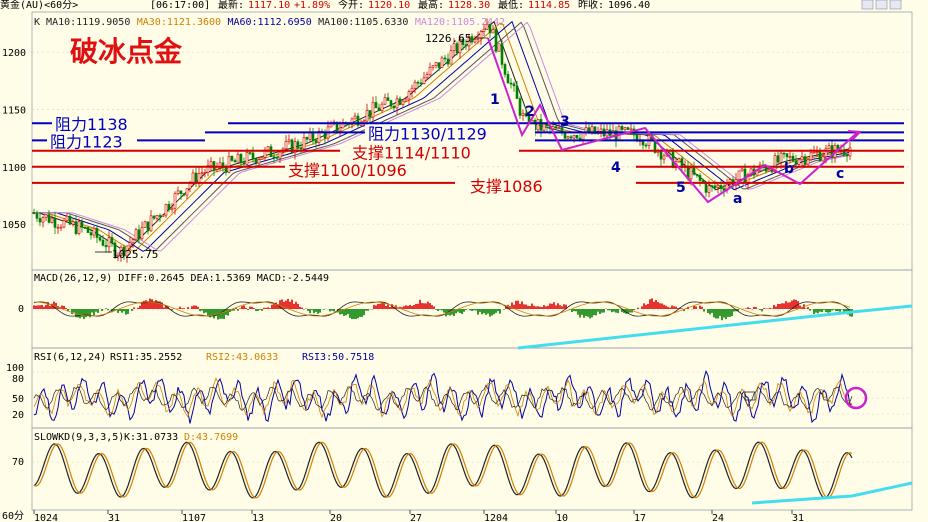 This screenshot has height=522, width=928. Describe the element at coordinates (91, 124) in the screenshot. I see `level-label: 阻力1138` at that location.